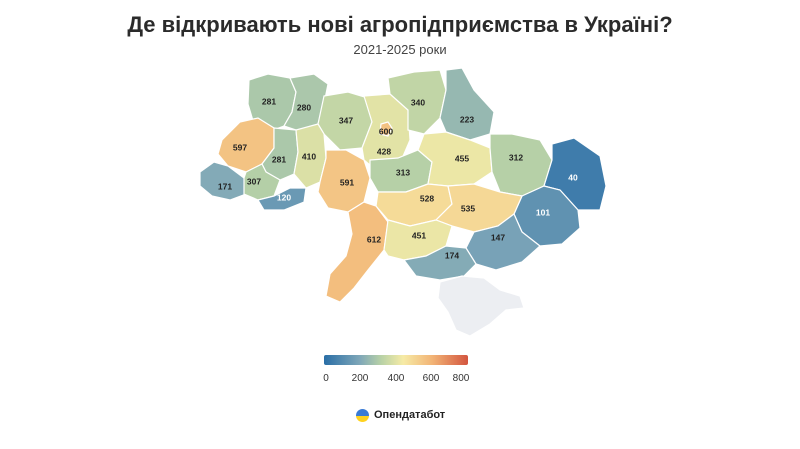 The width and height of the screenshot is (800, 449). I want to click on label-chernivtsi: 120, so click(284, 197).